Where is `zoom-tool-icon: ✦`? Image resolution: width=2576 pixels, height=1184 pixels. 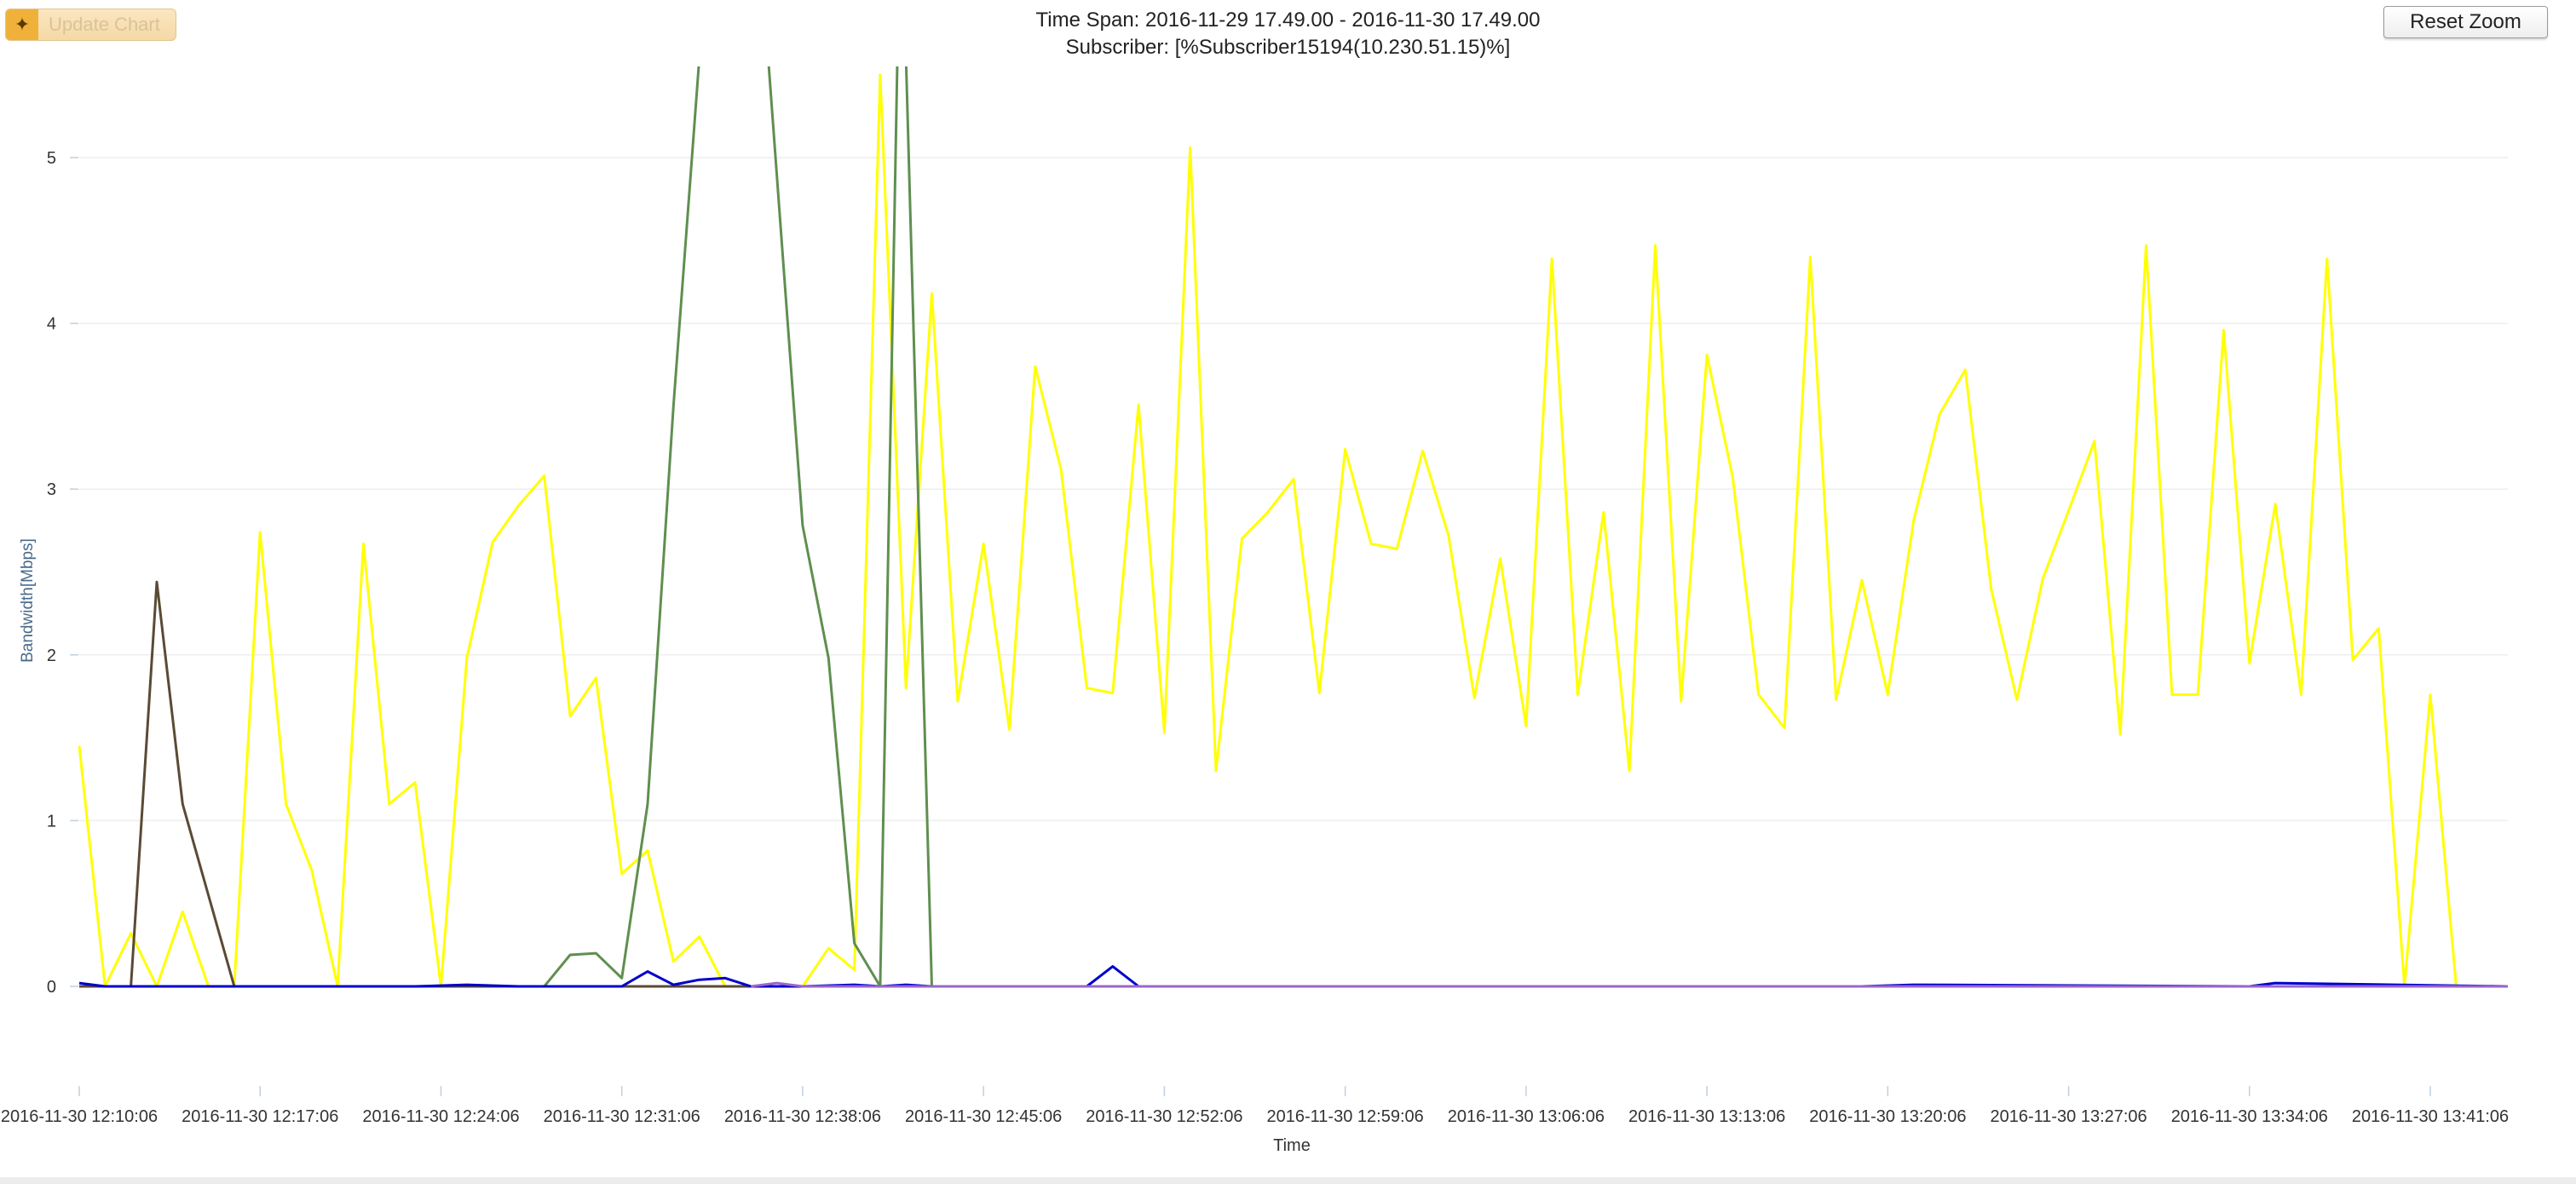 zoom-tool-icon: ✦ is located at coordinates (22, 24).